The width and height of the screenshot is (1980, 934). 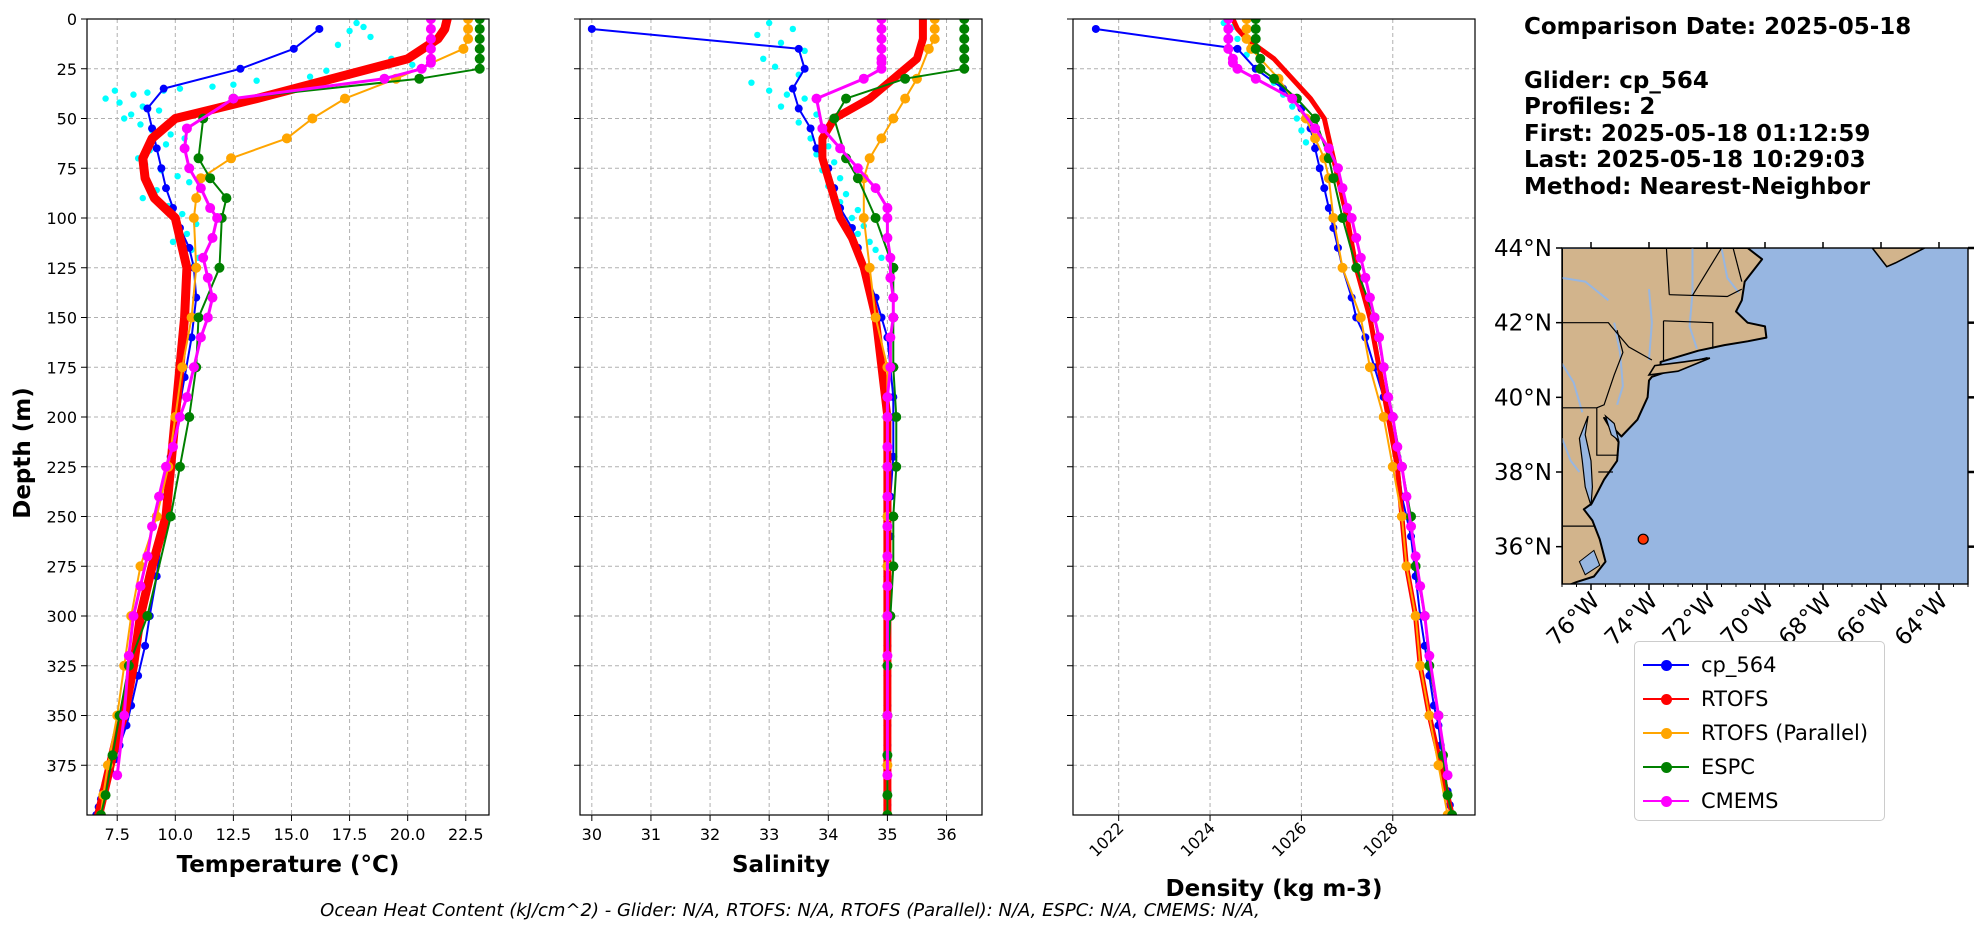 What do you see at coordinates (1523, 249) in the screenshot?
I see `map-lat-label: 44°N` at bounding box center [1523, 249].